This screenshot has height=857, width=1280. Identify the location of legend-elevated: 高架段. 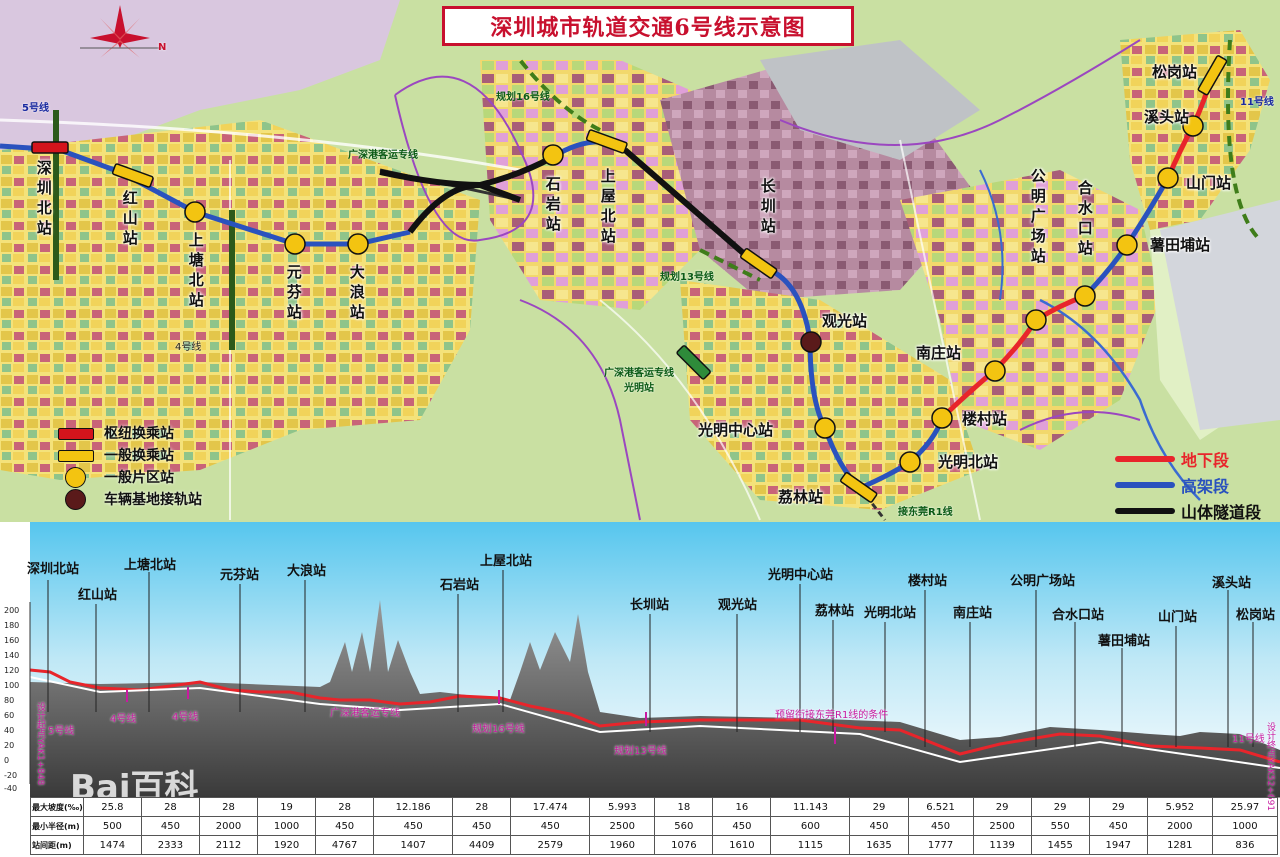
(1188, 485).